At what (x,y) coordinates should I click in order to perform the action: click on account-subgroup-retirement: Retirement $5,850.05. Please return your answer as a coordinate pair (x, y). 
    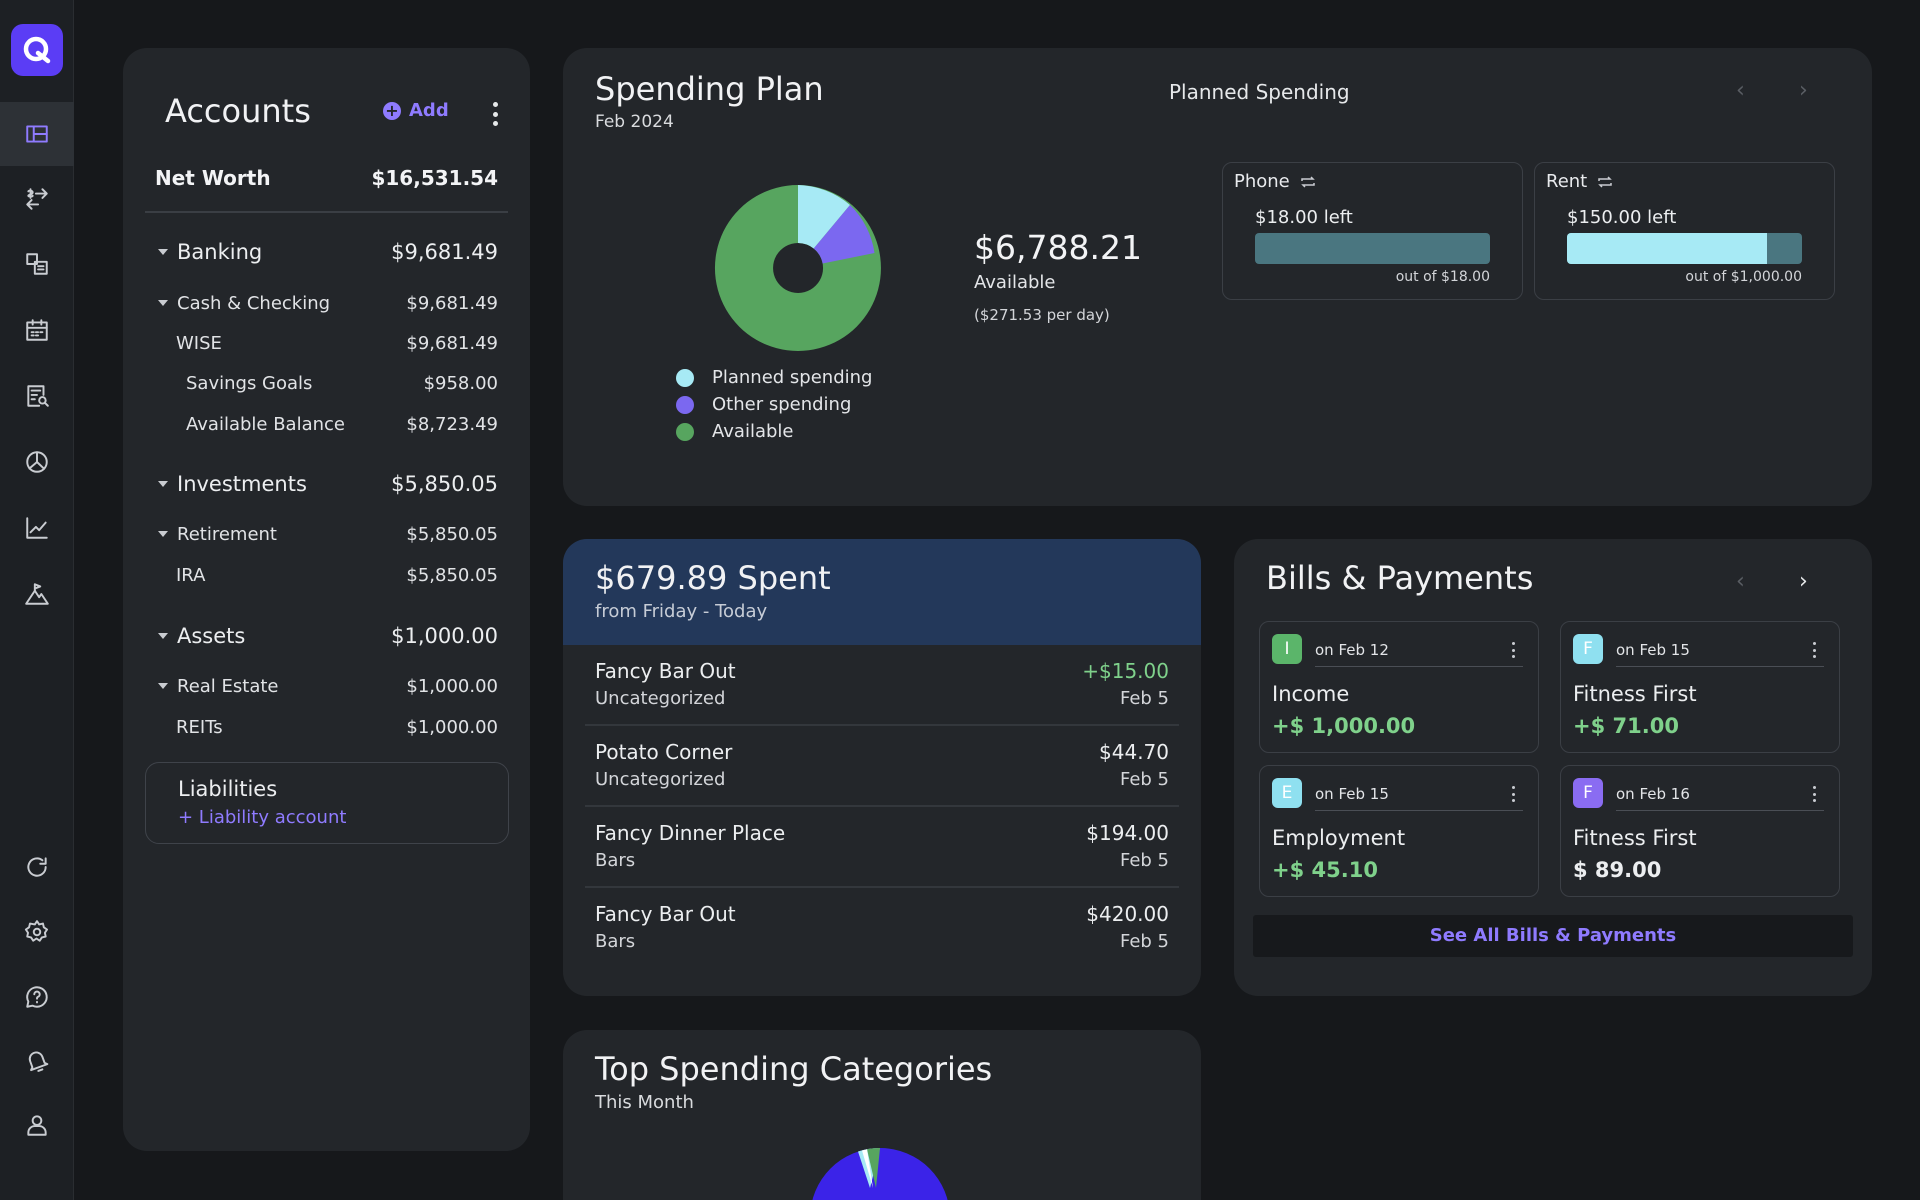
    Looking at the image, I should click on (326, 534).